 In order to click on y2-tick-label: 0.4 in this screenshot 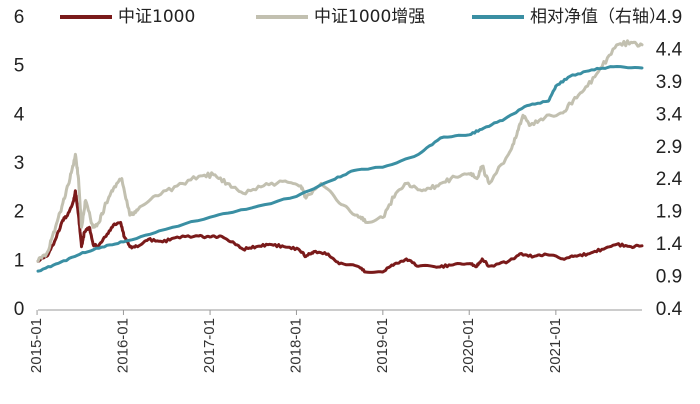, I will do `click(669, 309)`.